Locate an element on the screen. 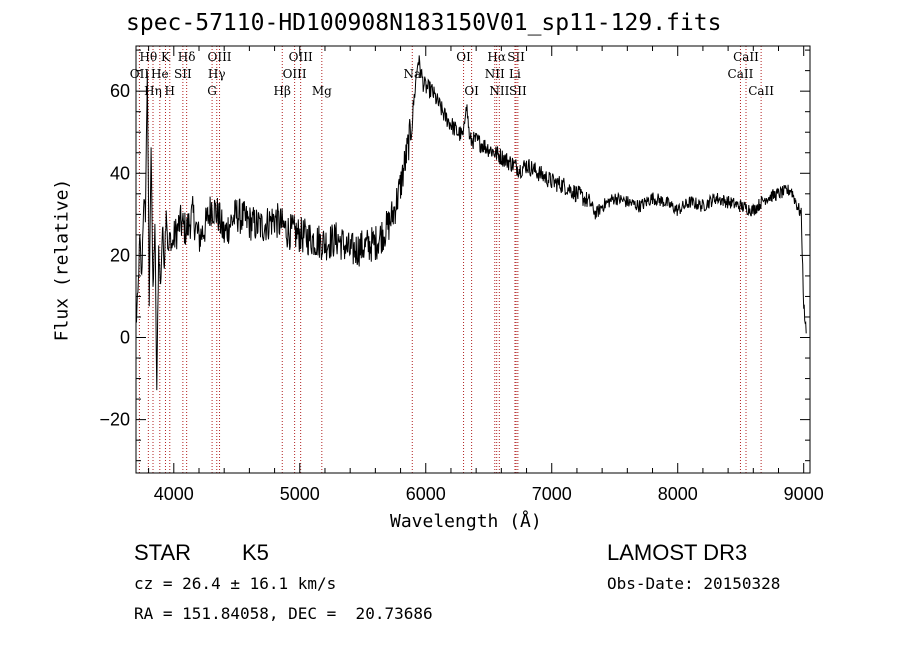  x-tick-label: 7000 is located at coordinates (552, 494).